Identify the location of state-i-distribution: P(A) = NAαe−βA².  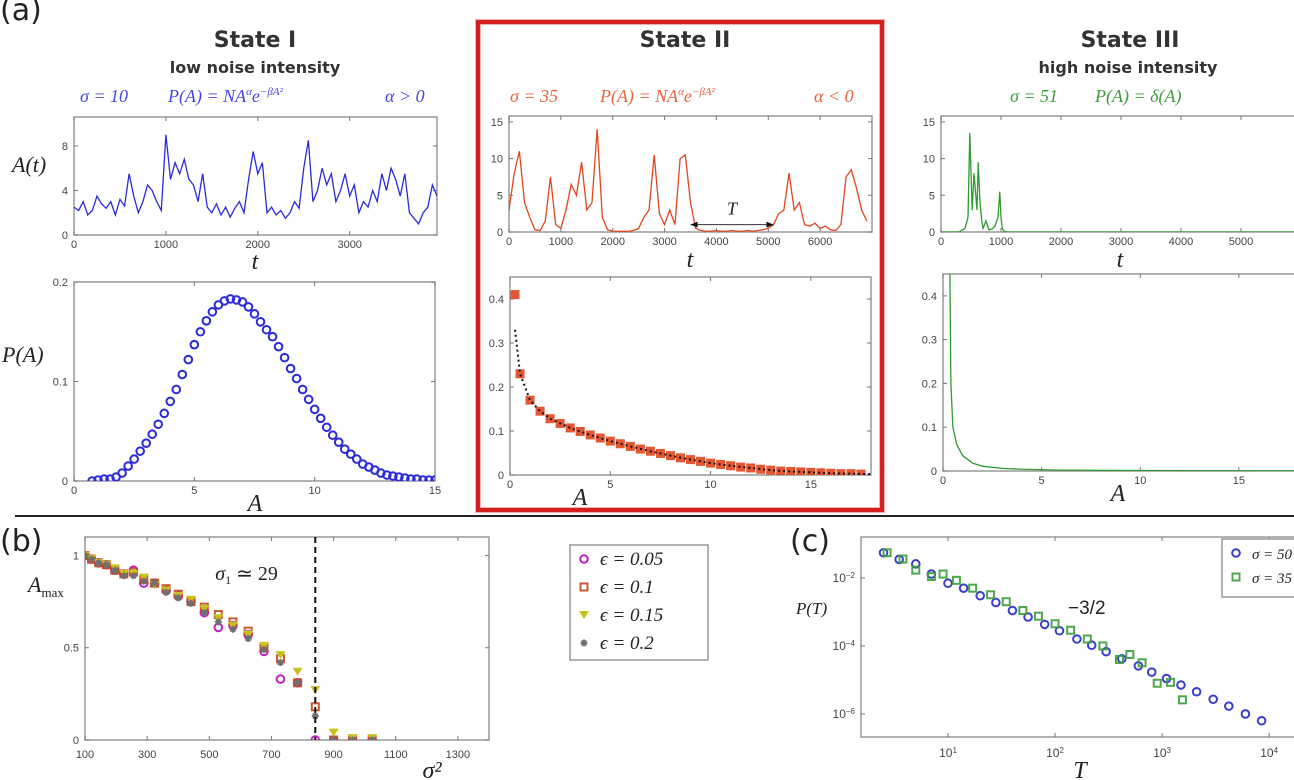
(225, 96).